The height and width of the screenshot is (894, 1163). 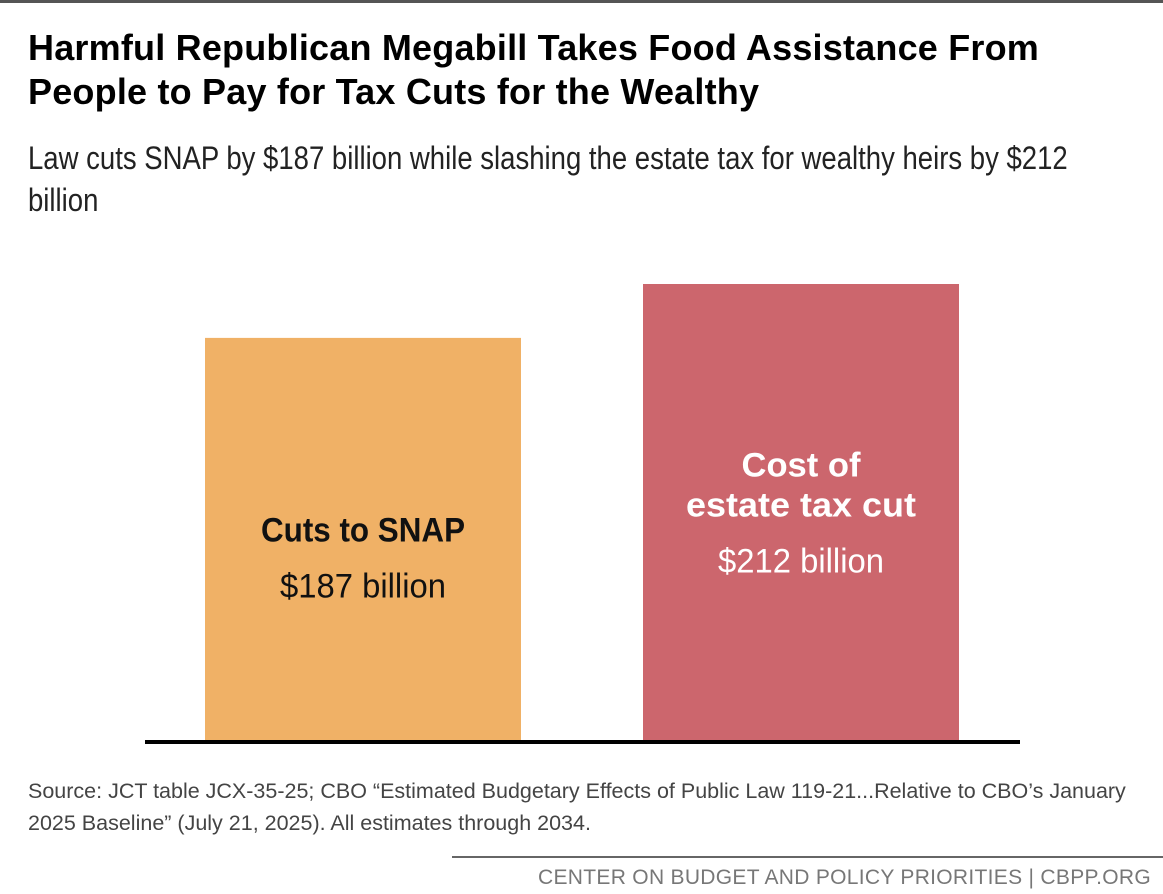 What do you see at coordinates (801, 562) in the screenshot?
I see `bar-value-label-estate-tax: $212 billion` at bounding box center [801, 562].